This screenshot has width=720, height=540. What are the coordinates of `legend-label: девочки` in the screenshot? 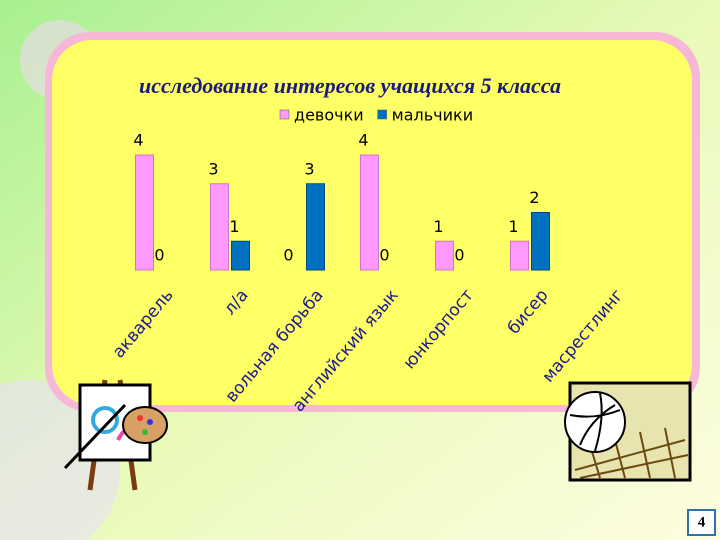 It's located at (329, 115).